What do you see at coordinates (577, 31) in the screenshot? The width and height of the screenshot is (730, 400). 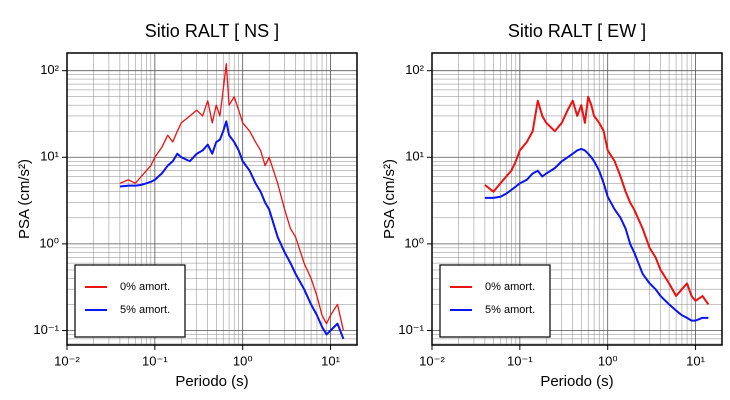 I see `chart-title: Sitio RALT [ EW ]` at bounding box center [577, 31].